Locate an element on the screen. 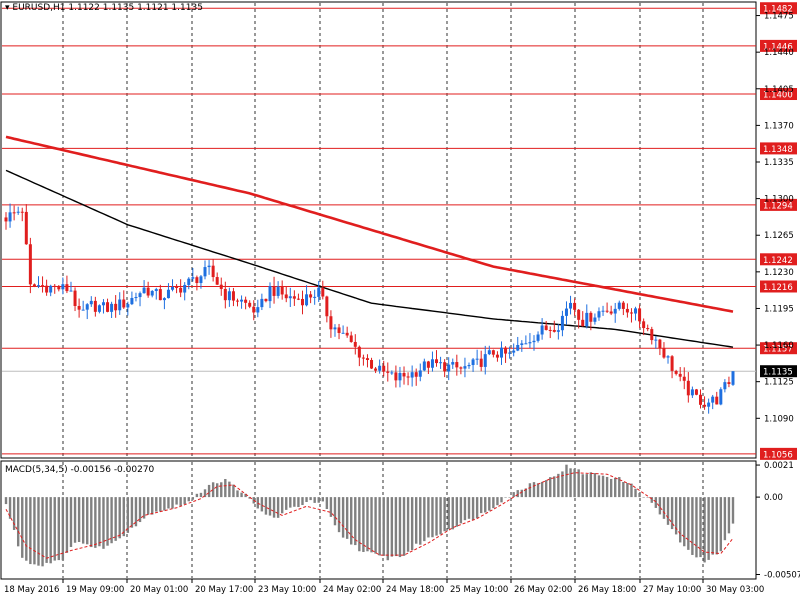 This screenshot has height=604, width=800. level-tag-value: 1.1348 is located at coordinates (778, 150).